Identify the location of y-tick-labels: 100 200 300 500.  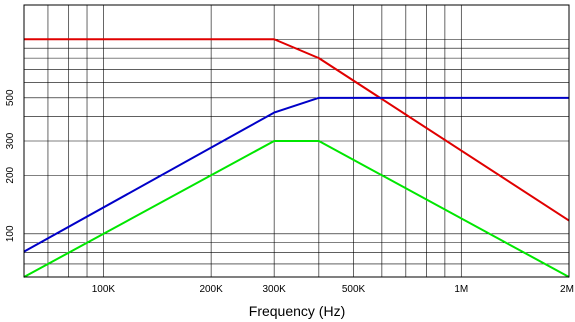
(10, 165).